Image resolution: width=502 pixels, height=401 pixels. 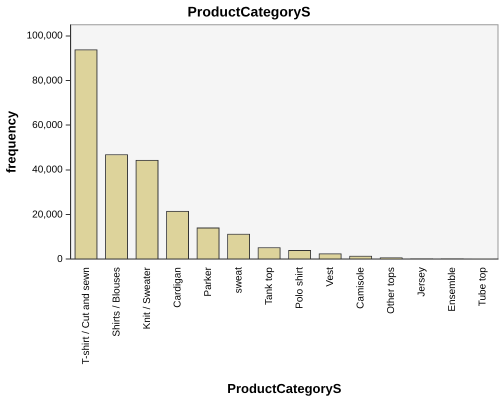 I want to click on x-tick-label: sweat, so click(x=238, y=280).